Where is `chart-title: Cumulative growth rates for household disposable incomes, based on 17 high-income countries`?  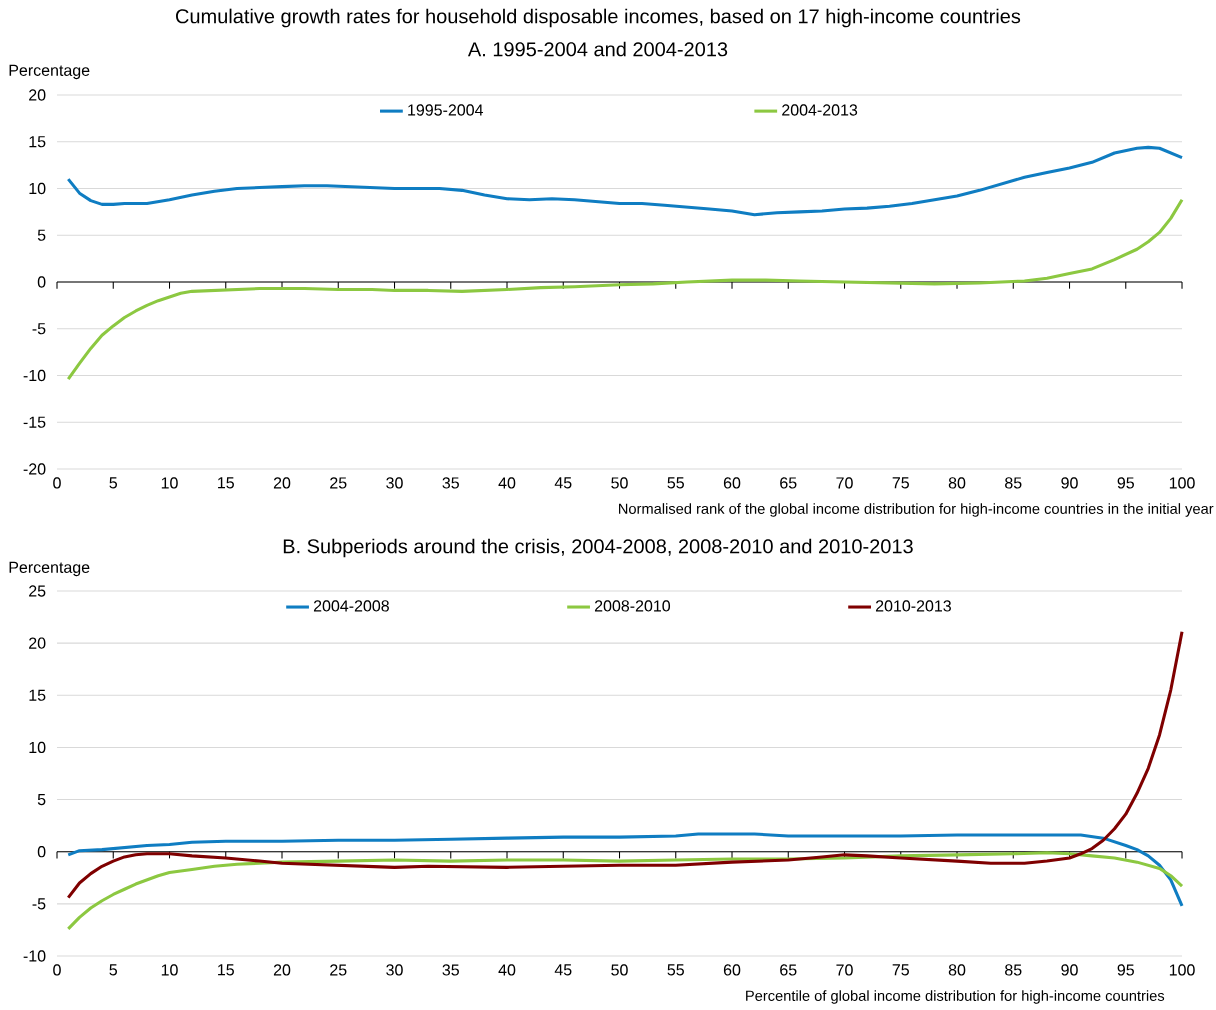 chart-title: Cumulative growth rates for household disposable incomes, based on 17 high-income countries is located at coordinates (598, 18).